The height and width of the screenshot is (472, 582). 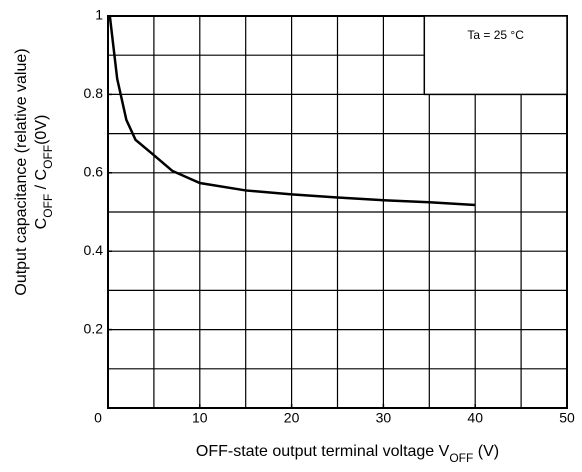 What do you see at coordinates (567, 418) in the screenshot?
I see `x-tick-label: 50` at bounding box center [567, 418].